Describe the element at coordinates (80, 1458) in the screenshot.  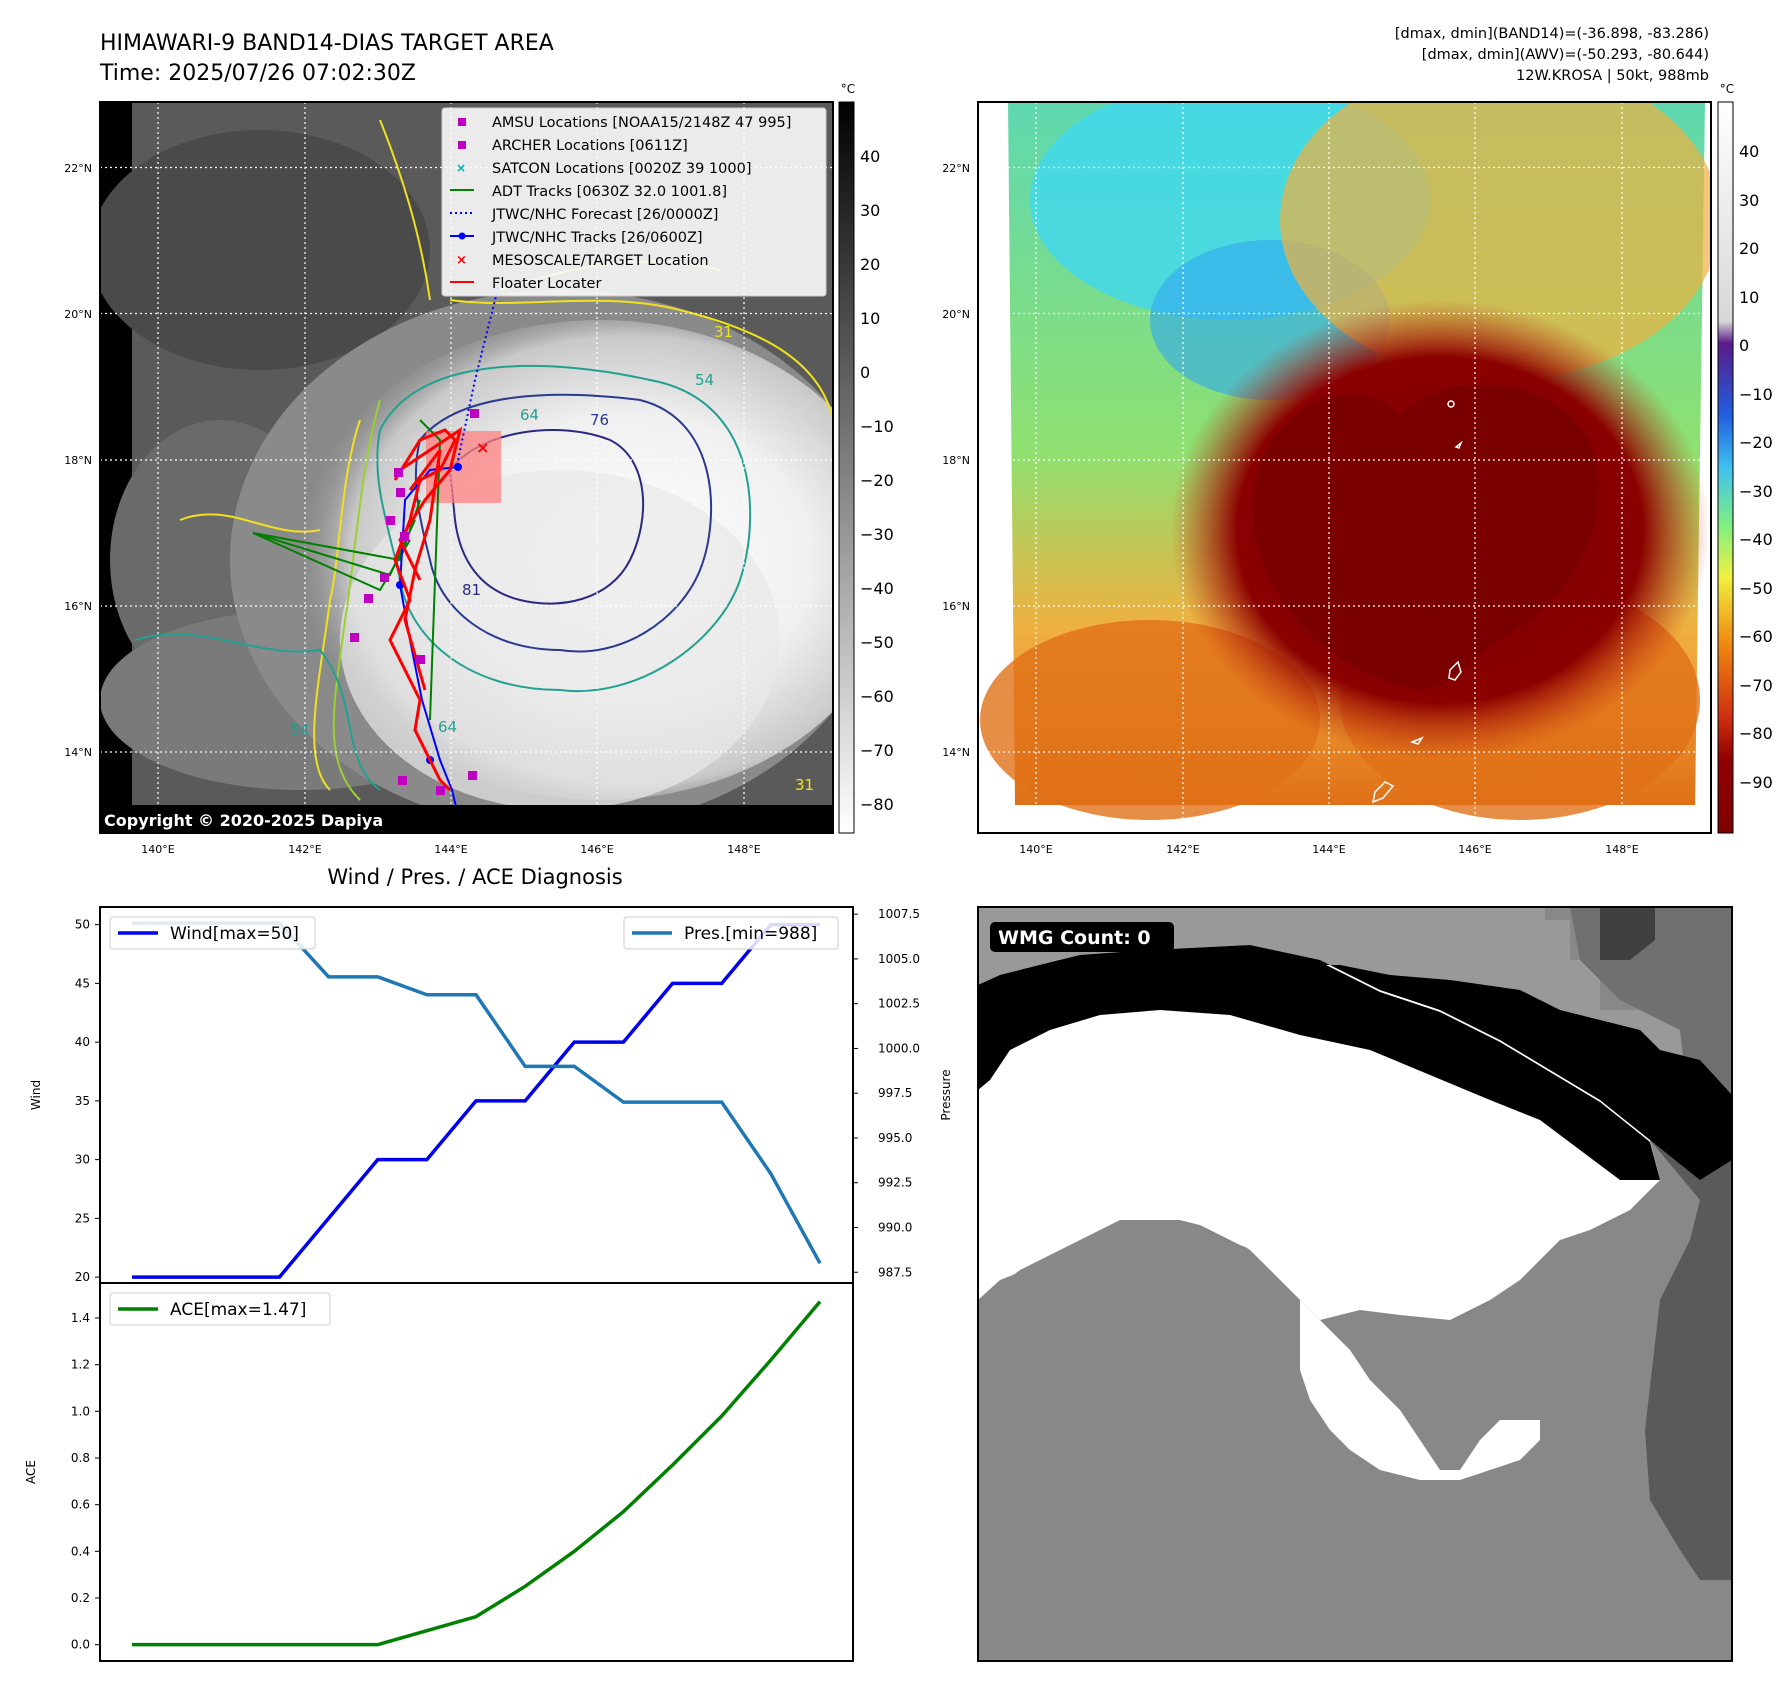
I see `ace-ytick-label: 0.8` at that location.